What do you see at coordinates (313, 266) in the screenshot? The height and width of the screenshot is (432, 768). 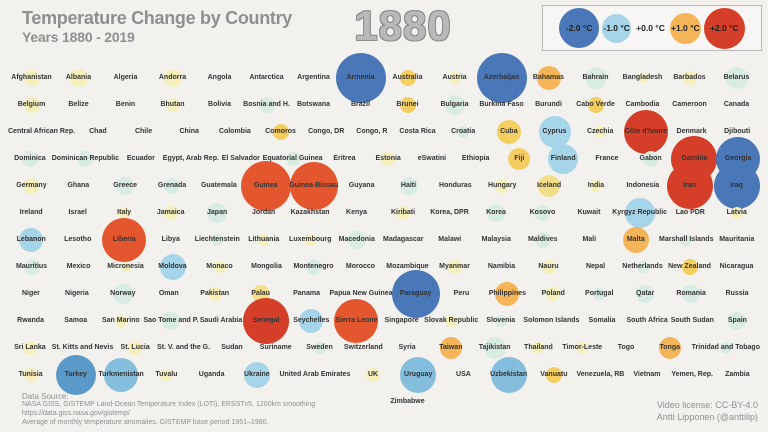 I see `country-label: Montenegro` at bounding box center [313, 266].